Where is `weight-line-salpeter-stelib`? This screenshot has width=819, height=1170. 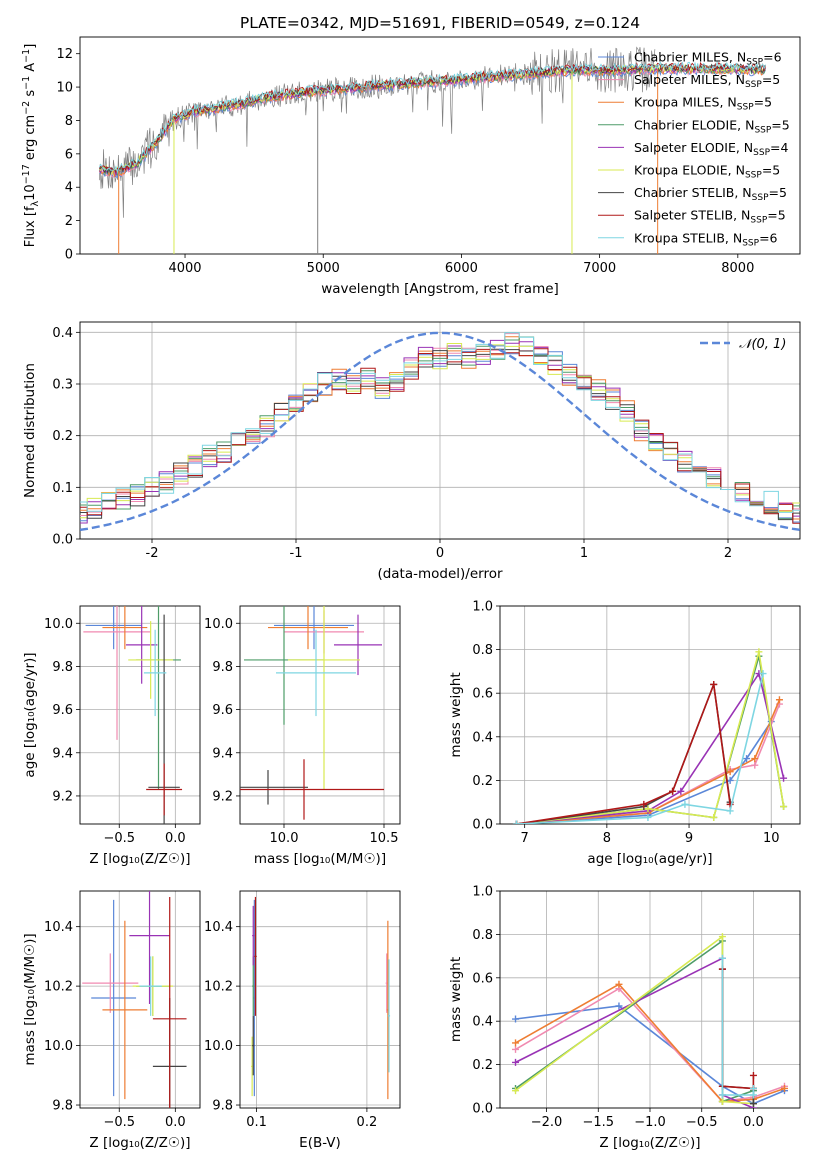 weight-line-salpeter-stelib is located at coordinates (738, 1029).